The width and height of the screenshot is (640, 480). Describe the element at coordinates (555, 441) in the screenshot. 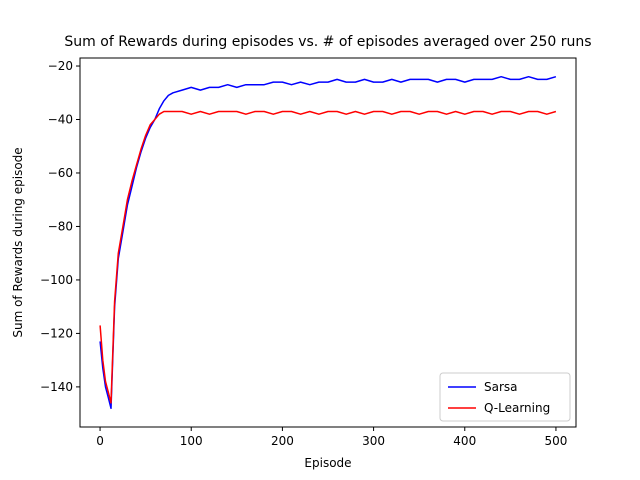

I see `x-tick-label: 500` at that location.